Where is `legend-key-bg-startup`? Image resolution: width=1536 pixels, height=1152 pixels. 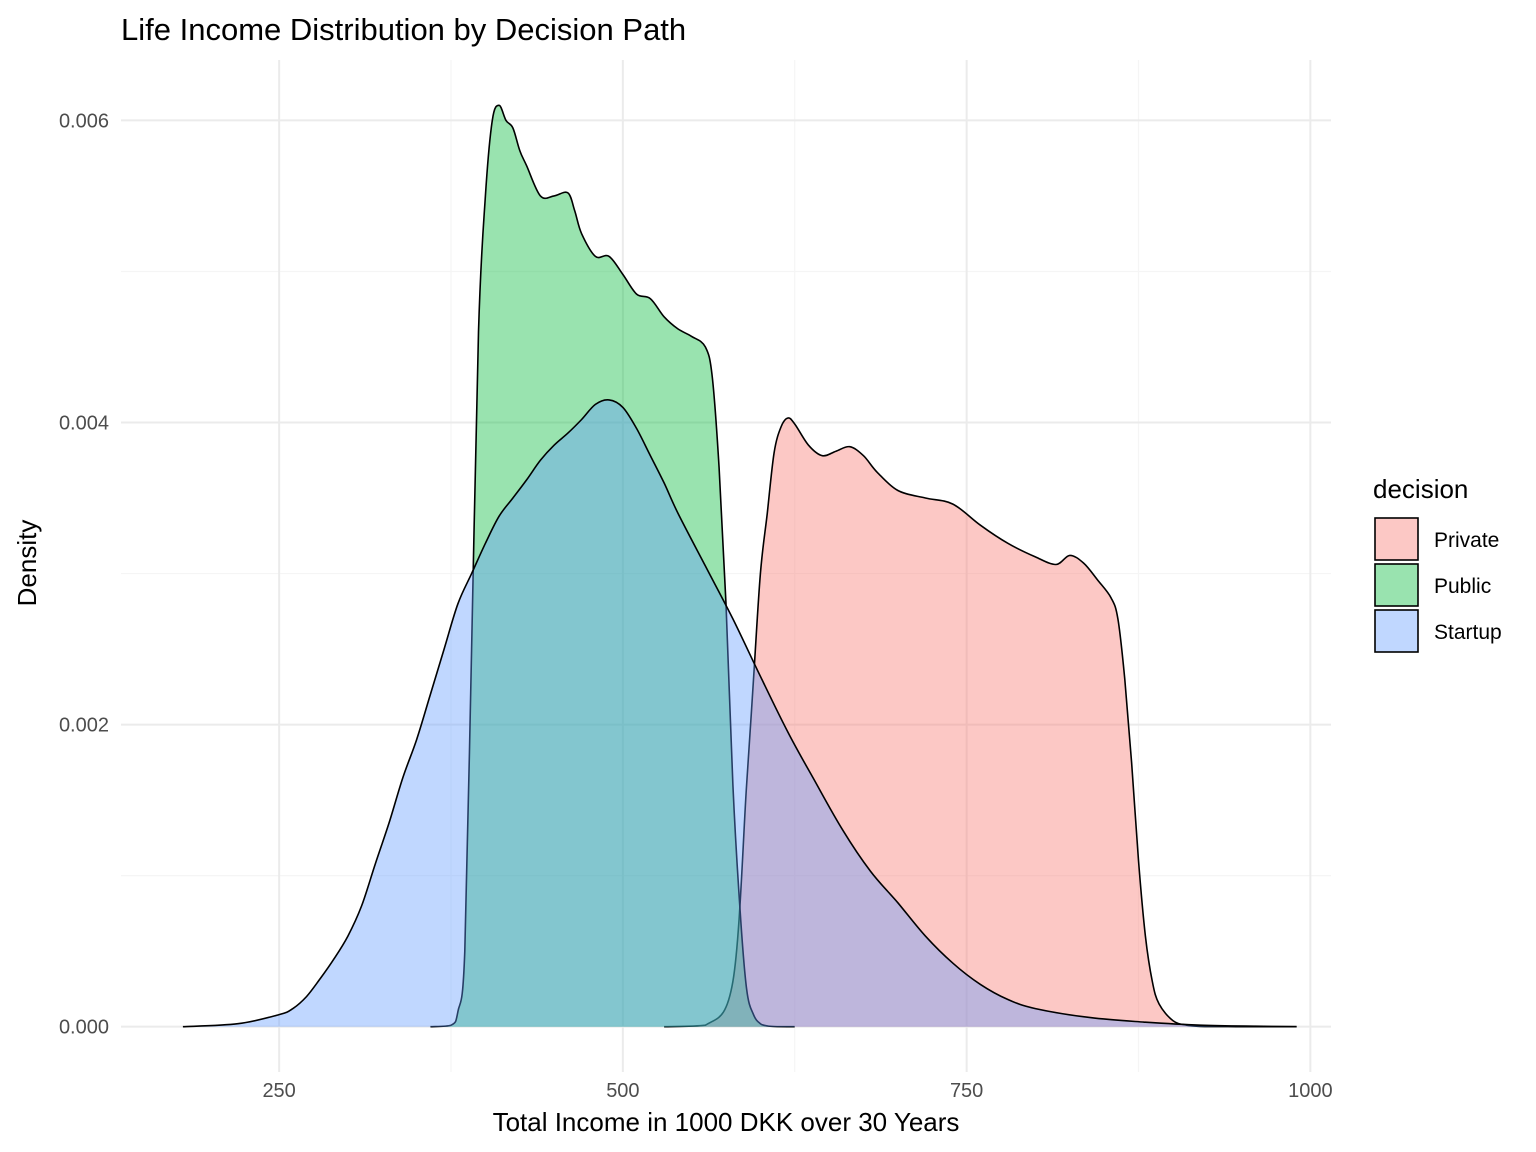 legend-key-bg-startup is located at coordinates (1396, 631).